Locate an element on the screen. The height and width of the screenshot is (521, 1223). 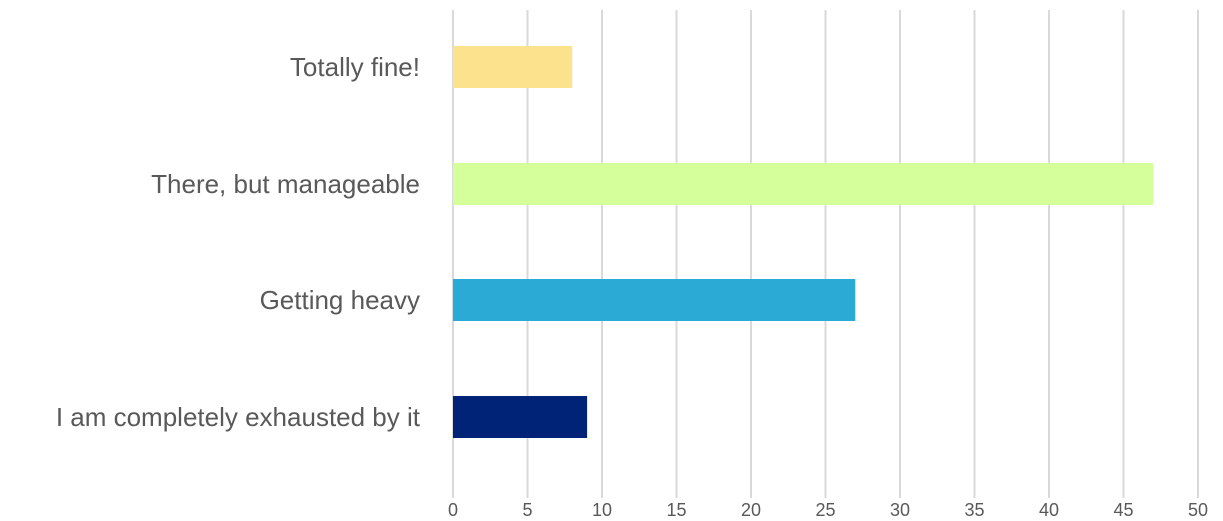
x-tick-label-25: 25 is located at coordinates (825, 510).